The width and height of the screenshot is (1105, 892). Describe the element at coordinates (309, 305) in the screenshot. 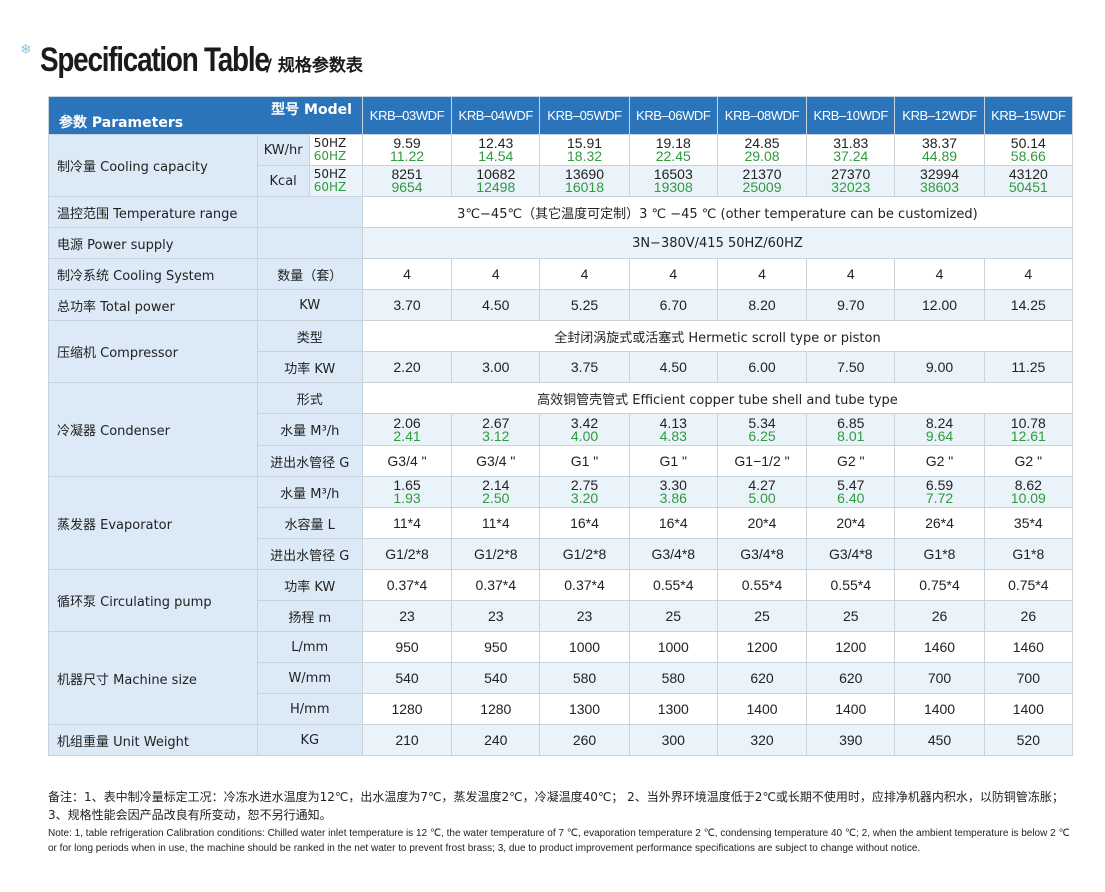

I see `sub-label: KW` at that location.